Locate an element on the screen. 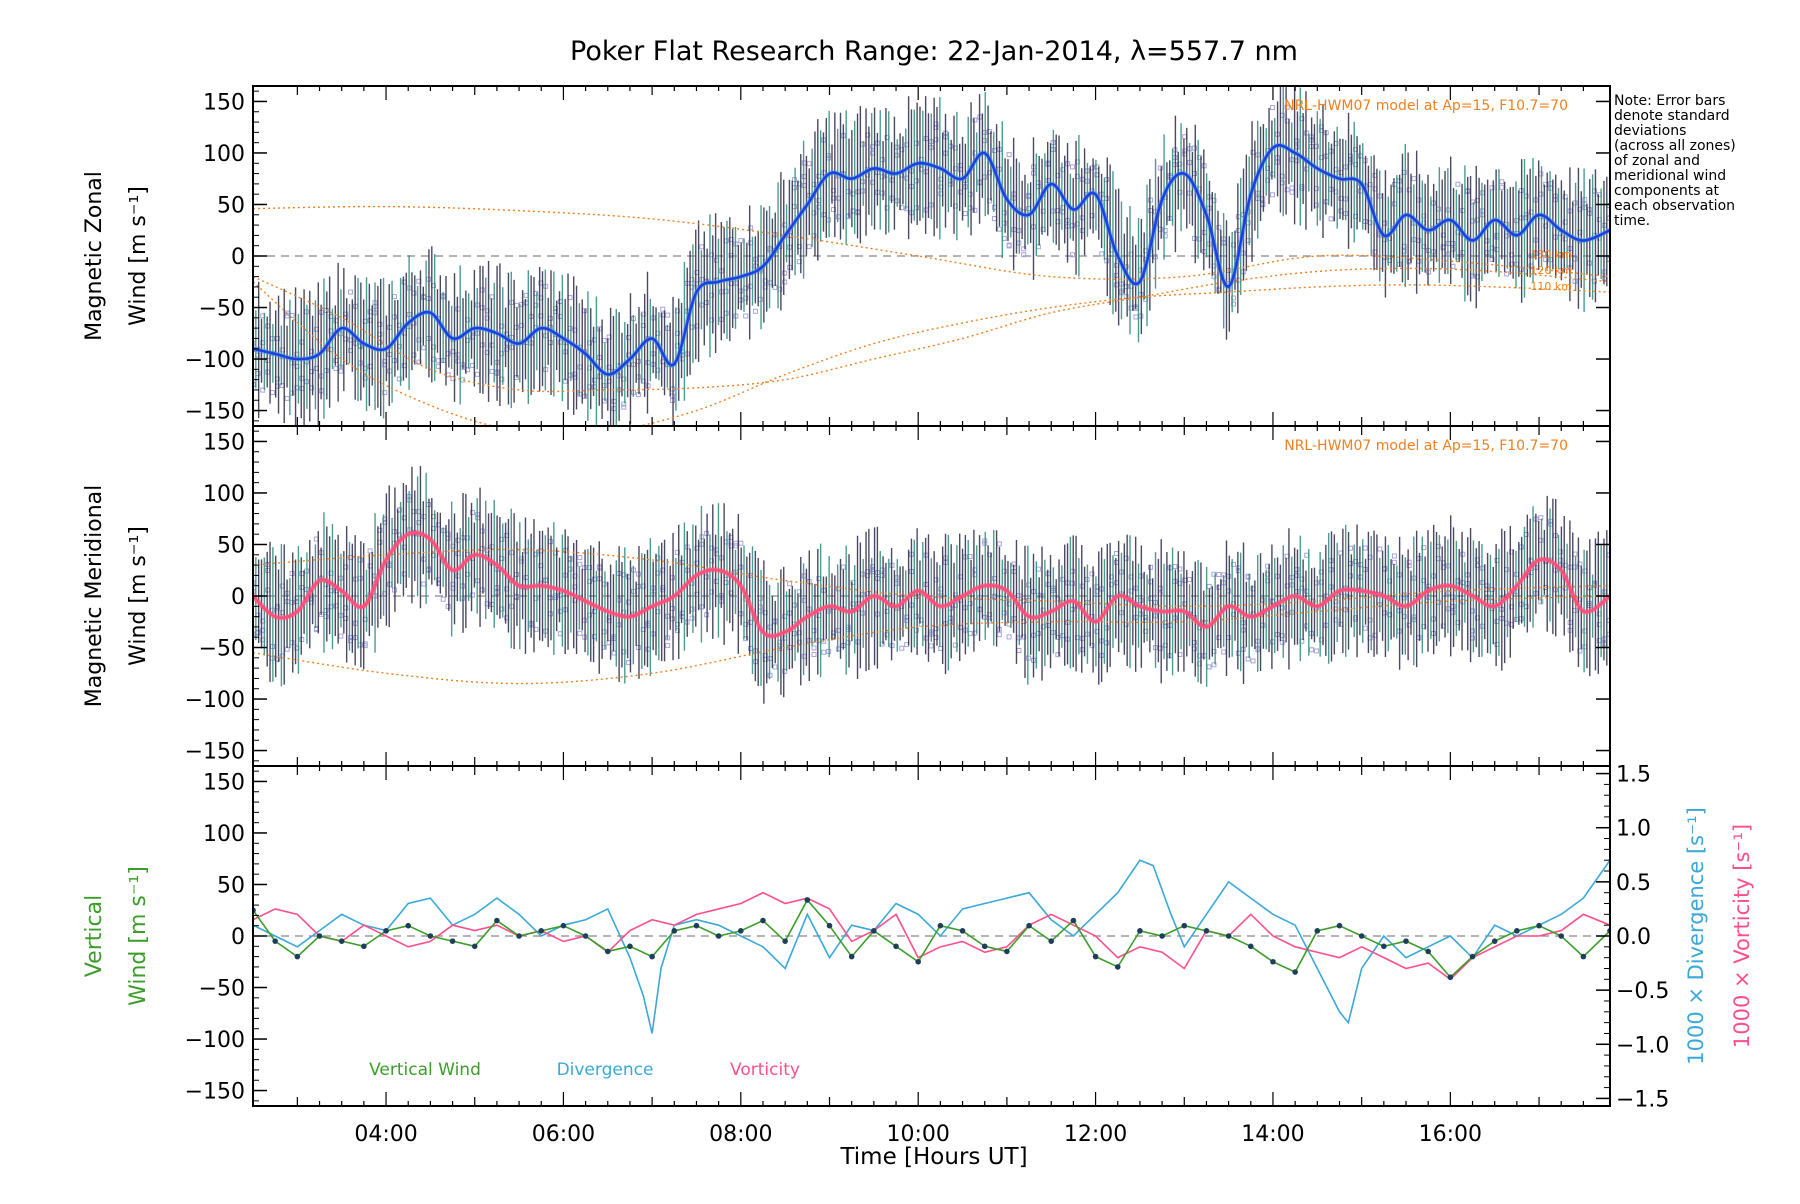 This screenshot has height=1204, width=1800. note-line: time. is located at coordinates (1632, 221).